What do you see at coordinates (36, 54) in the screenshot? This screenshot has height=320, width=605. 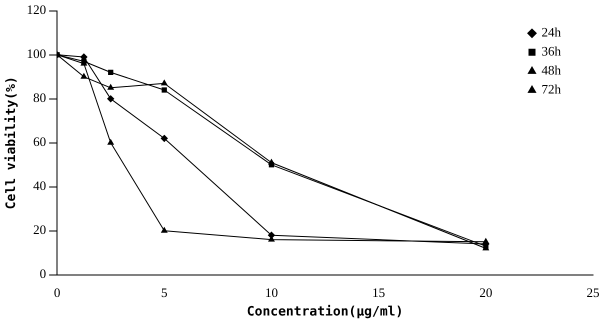 I see `y-tick-label: 100` at bounding box center [36, 54].